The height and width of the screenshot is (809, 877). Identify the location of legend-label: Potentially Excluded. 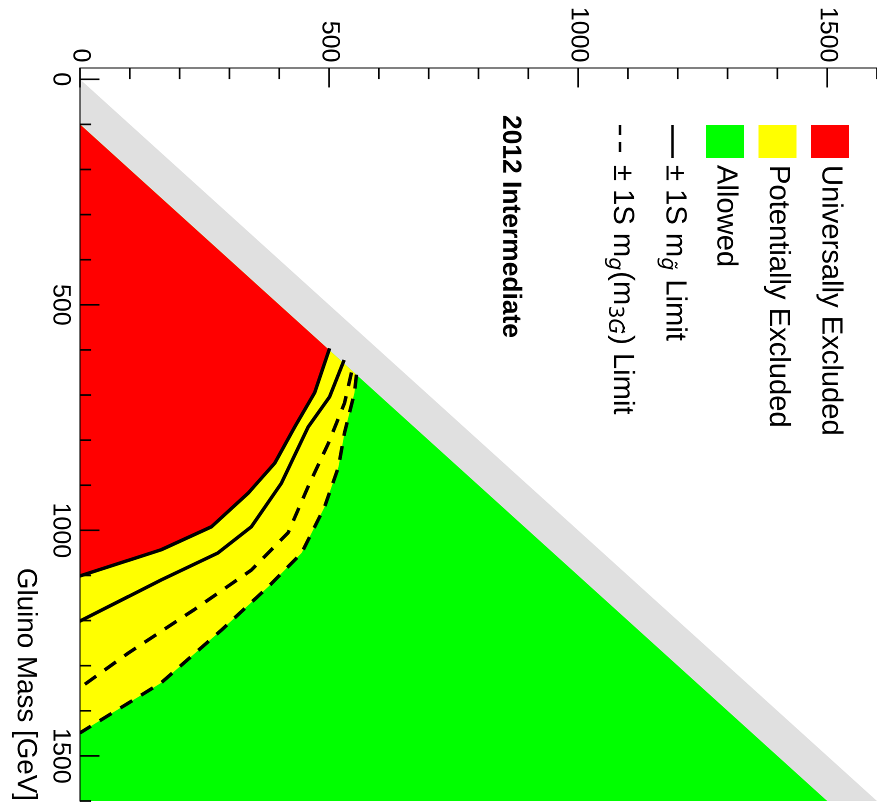
(778, 296).